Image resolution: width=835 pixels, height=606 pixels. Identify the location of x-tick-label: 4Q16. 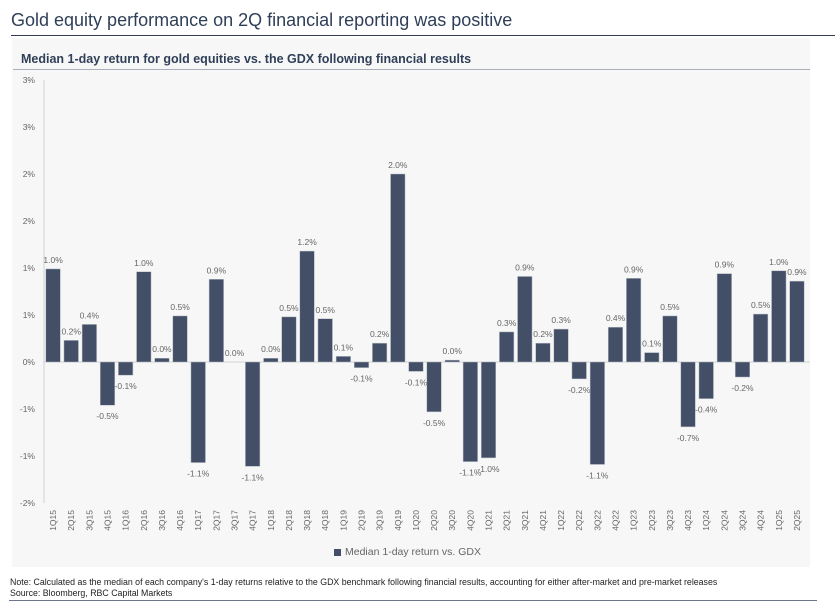
(180, 520).